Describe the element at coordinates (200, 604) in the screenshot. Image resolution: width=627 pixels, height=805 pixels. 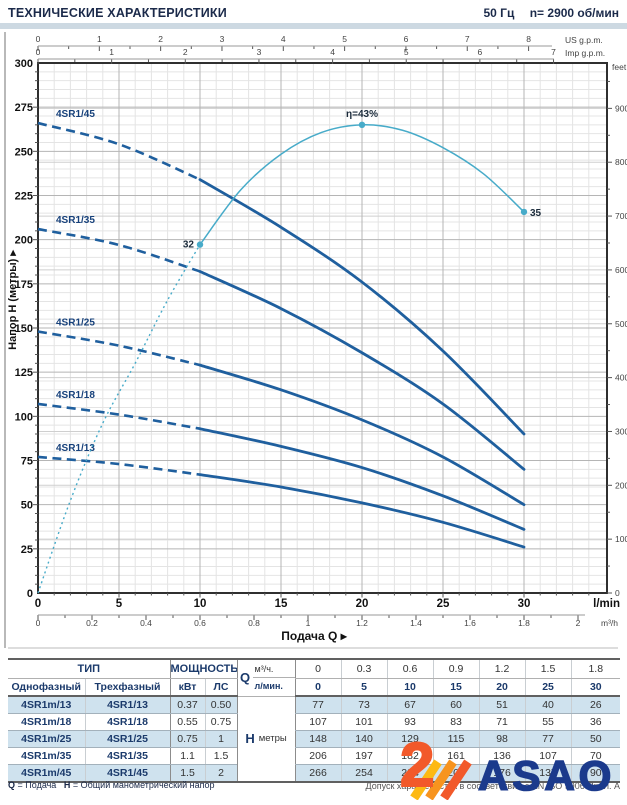
I see `x-tick-label: 10` at that location.